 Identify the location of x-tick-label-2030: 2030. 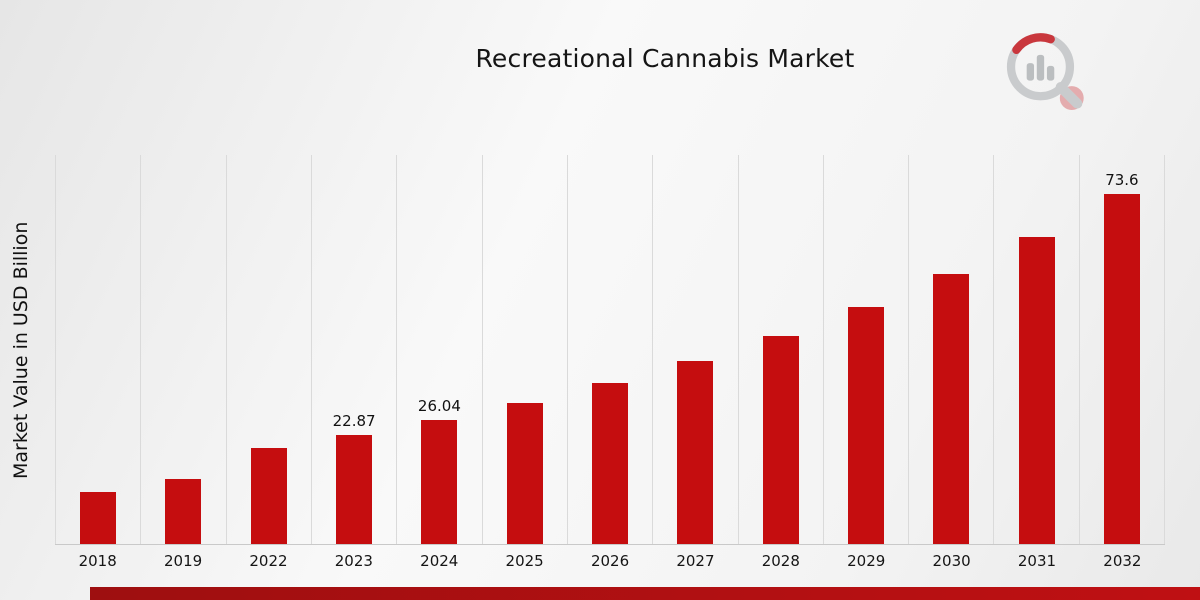
(951, 561).